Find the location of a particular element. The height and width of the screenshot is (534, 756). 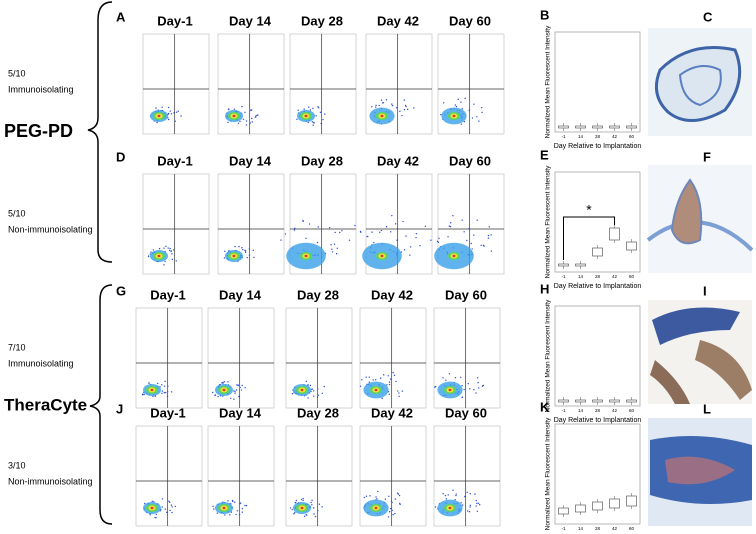

x-tick-label: 60 is located at coordinates (632, 528).